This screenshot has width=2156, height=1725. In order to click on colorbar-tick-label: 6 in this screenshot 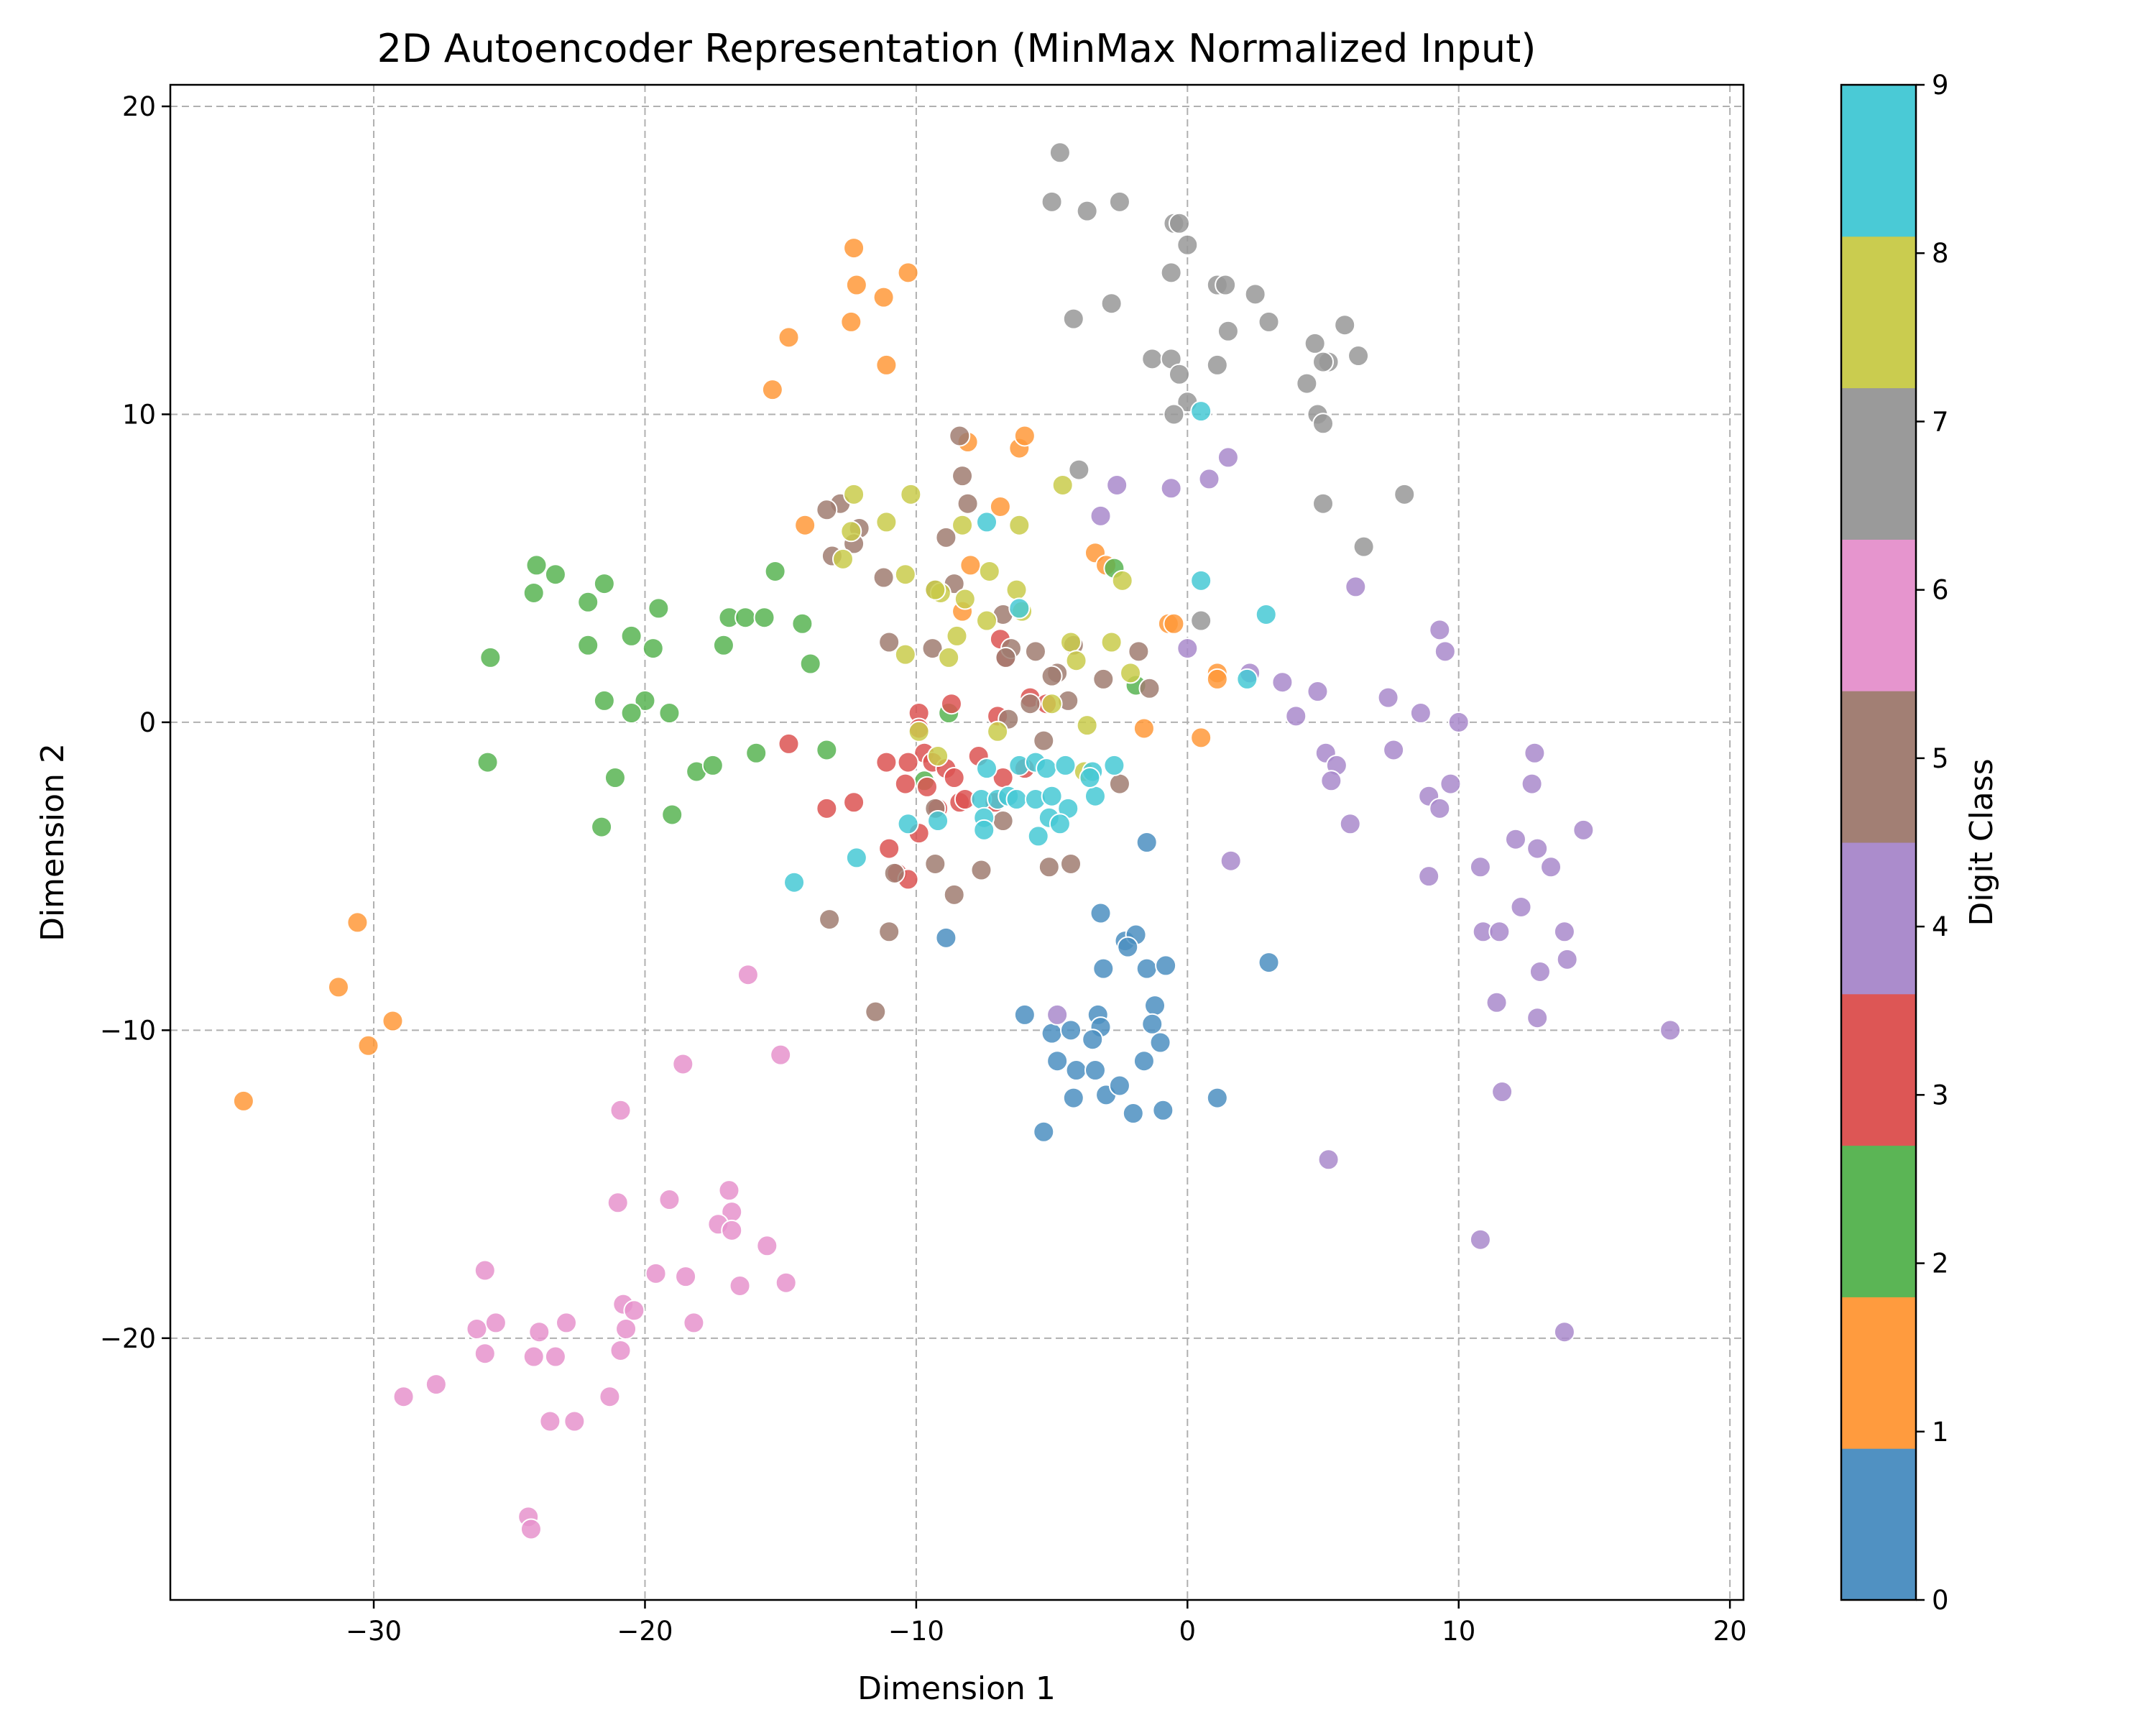, I will do `click(1940, 590)`.